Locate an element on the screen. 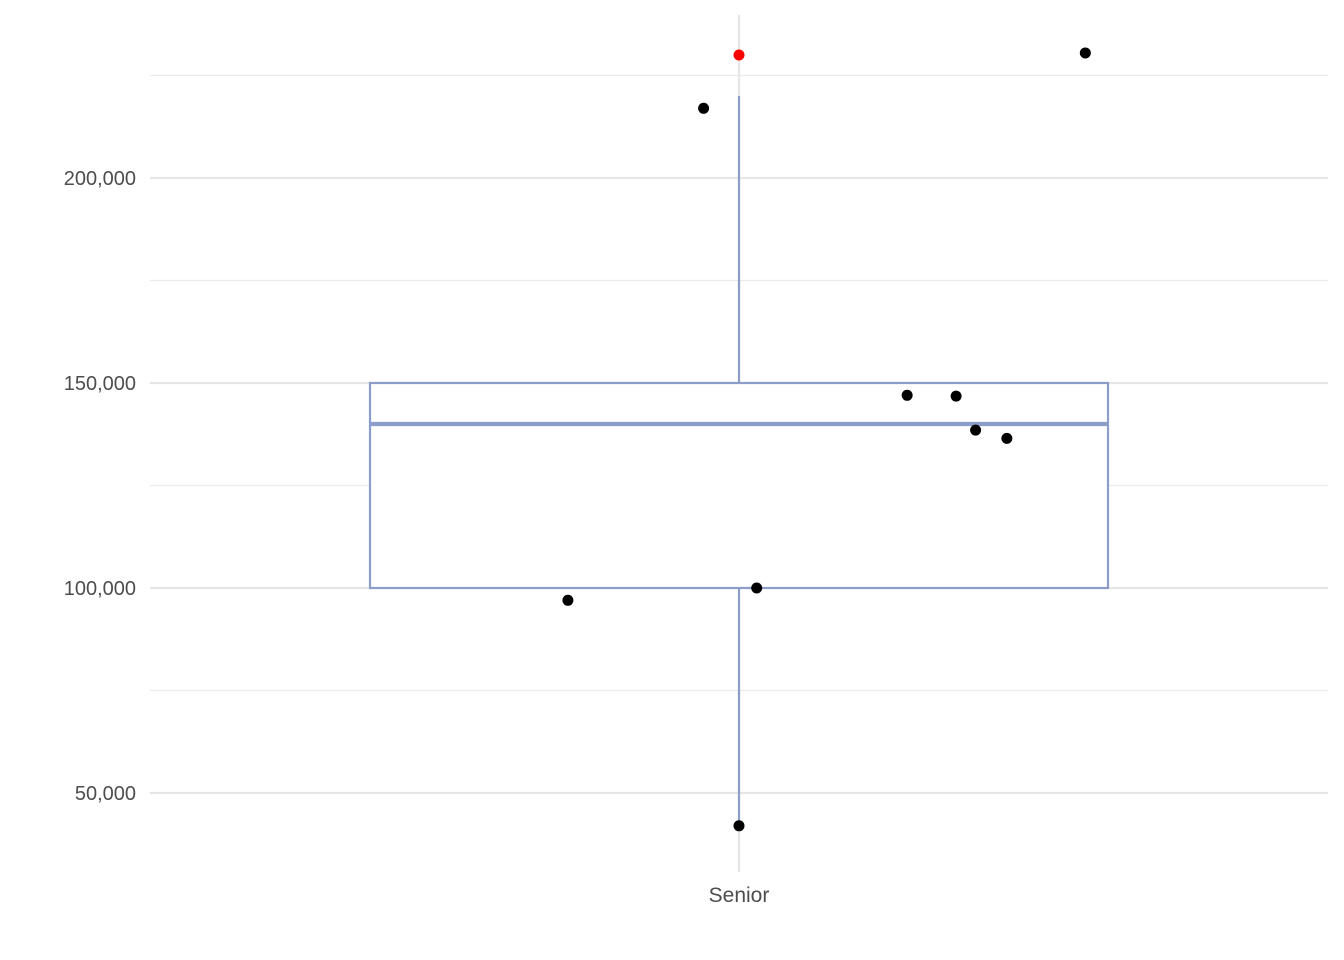  x-axis: Senior is located at coordinates (739, 895).